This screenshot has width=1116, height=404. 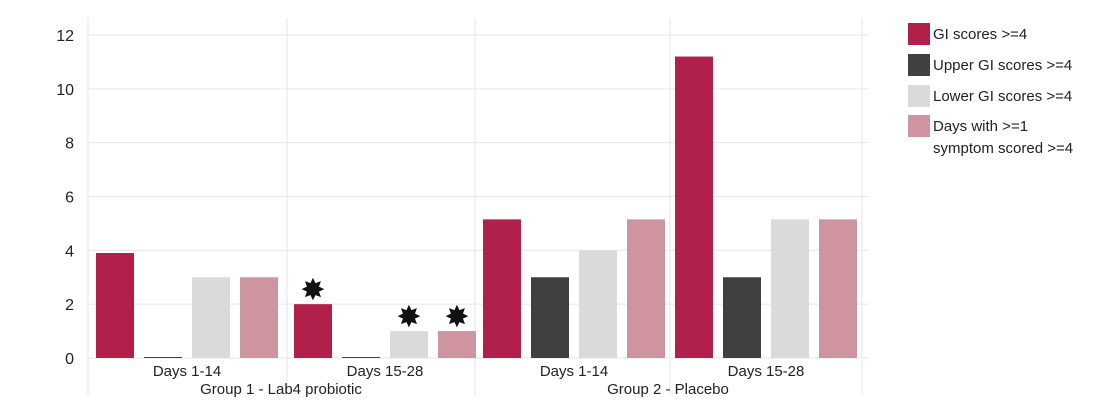 I want to click on annotations: ✸ ✸ ✸, so click(x=384, y=304).